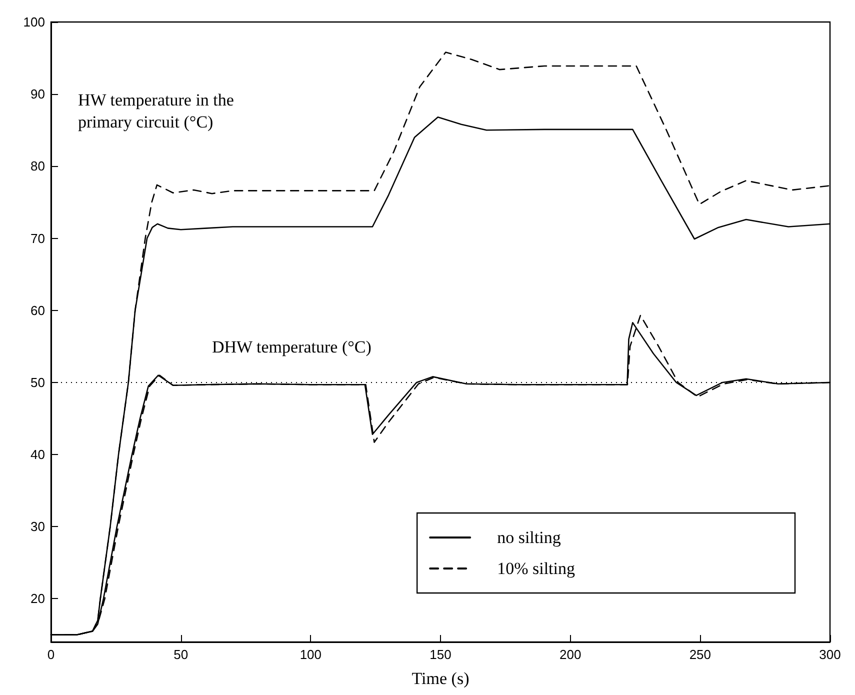 The height and width of the screenshot is (695, 855). Describe the element at coordinates (181, 654) in the screenshot. I see `x-tick-label: 50` at that location.